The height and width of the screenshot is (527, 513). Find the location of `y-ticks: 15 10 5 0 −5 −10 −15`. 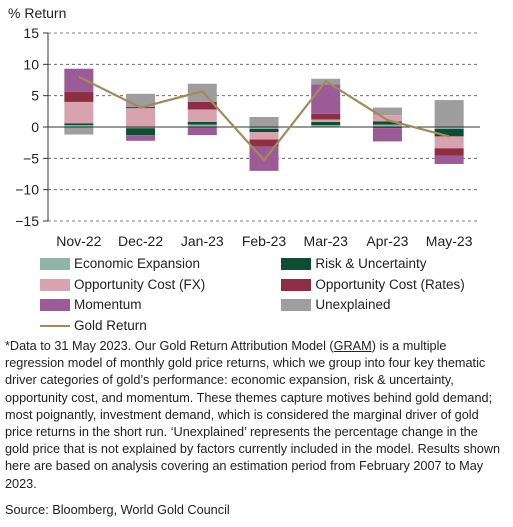

y-ticks: 15 10 5 0 −5 −10 −15 is located at coordinates (32, 127).